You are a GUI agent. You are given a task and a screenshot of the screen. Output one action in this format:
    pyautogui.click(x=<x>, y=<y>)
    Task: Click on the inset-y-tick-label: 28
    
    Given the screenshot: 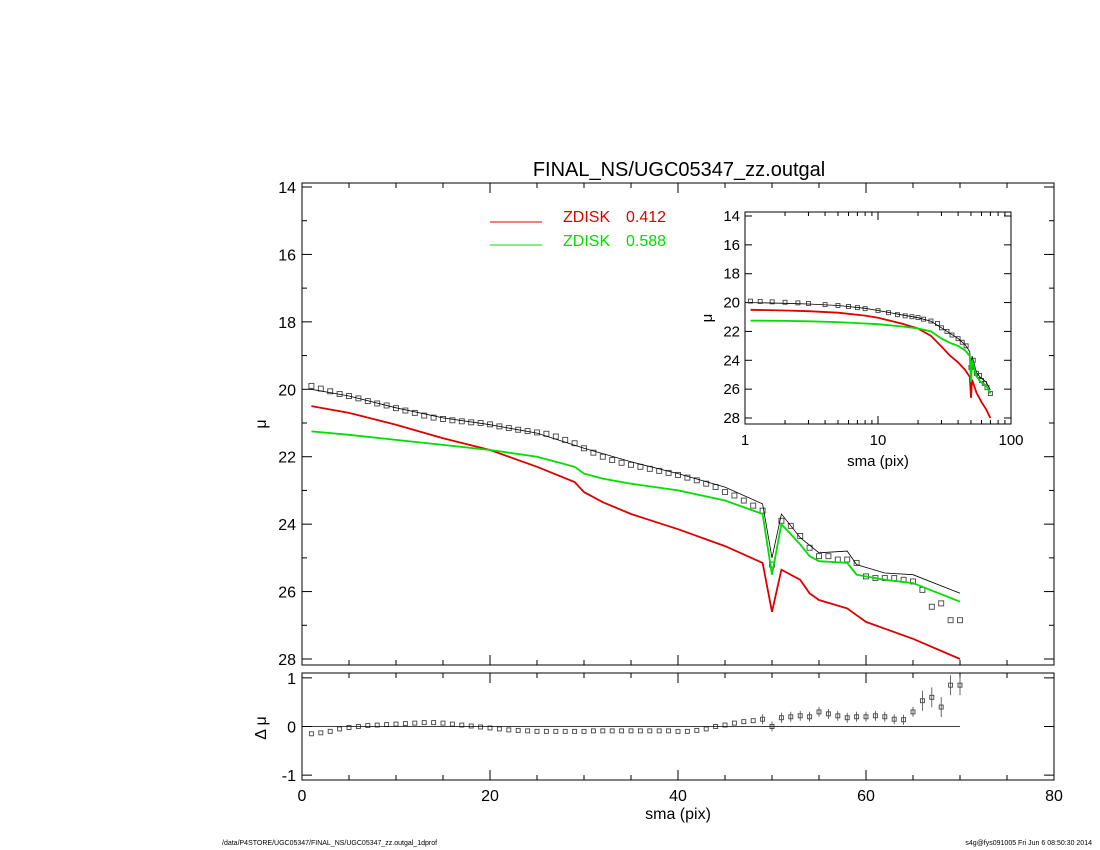 What is the action you would take?
    pyautogui.click(x=731, y=418)
    